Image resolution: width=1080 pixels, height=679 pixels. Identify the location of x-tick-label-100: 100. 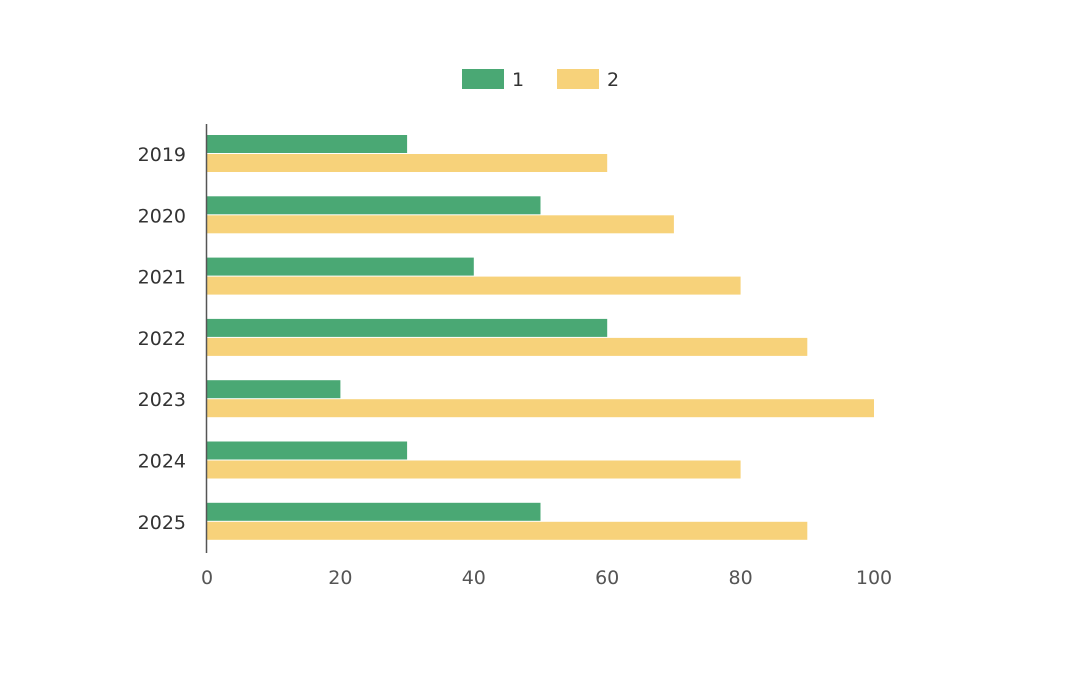
(874, 578).